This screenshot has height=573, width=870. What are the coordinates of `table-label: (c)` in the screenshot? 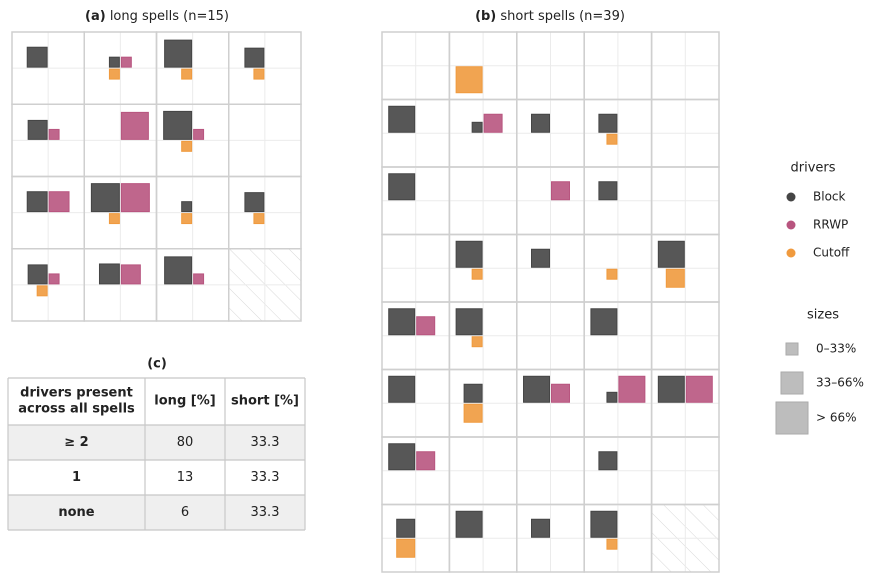 It's located at (157, 364).